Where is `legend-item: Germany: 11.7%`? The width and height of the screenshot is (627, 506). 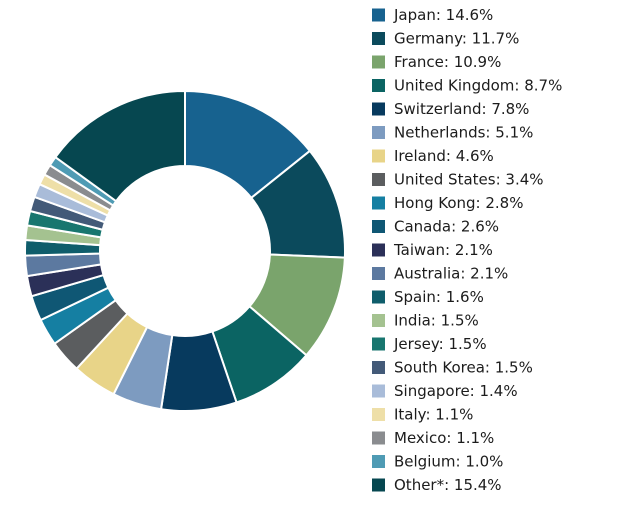 legend-item: Germany: 11.7% is located at coordinates (445, 39).